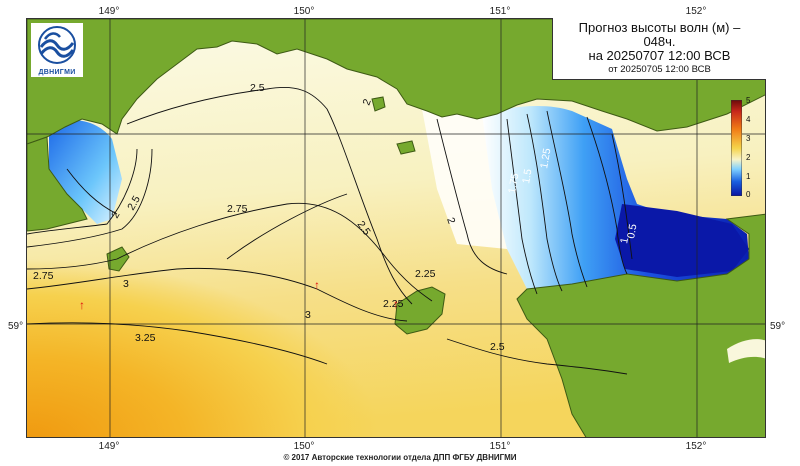 This screenshot has width=800, height=466. I want to click on dvnigmi-logo: ДВНИГМИ, so click(57, 50).